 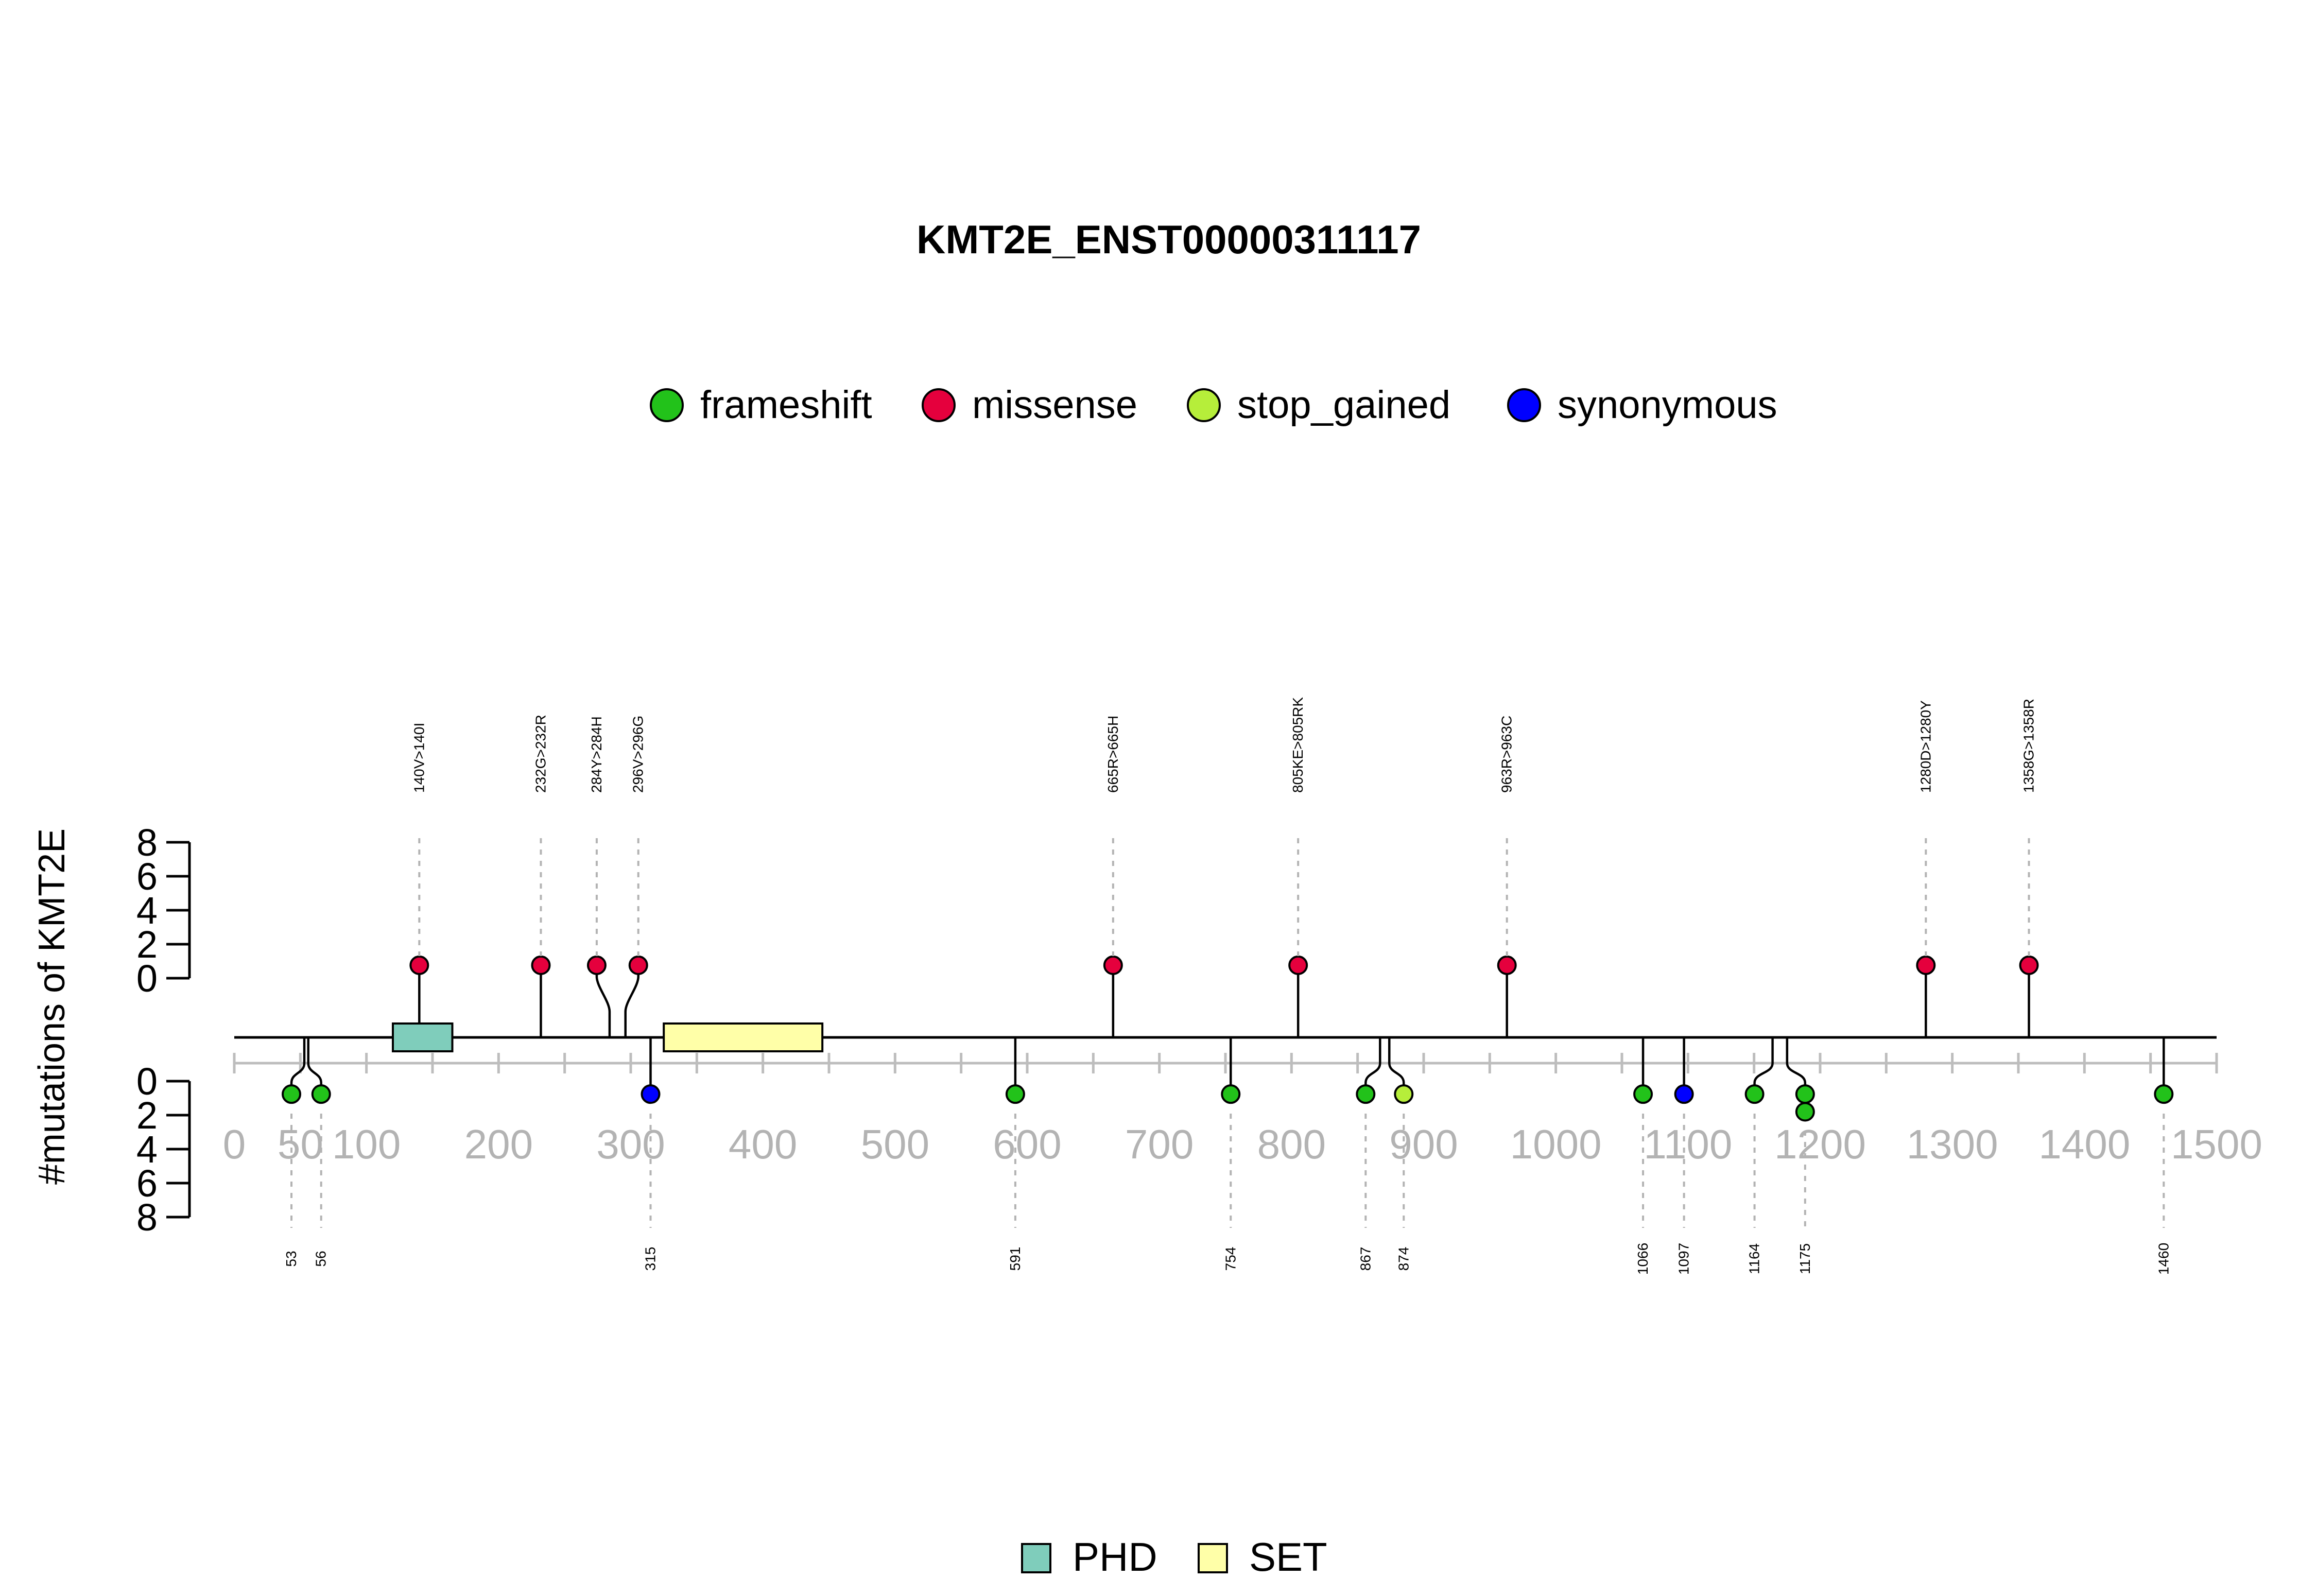 What do you see at coordinates (1667, 405) in the screenshot?
I see `legend-label-synonymous: synonymous` at bounding box center [1667, 405].